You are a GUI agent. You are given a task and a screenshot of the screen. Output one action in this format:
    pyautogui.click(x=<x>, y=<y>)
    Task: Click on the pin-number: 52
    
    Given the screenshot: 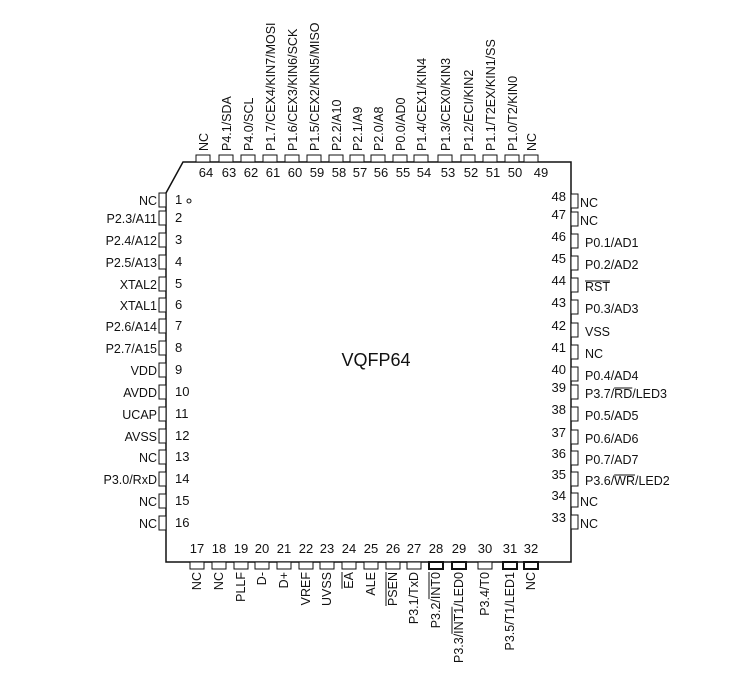 What is the action you would take?
    pyautogui.click(x=471, y=172)
    